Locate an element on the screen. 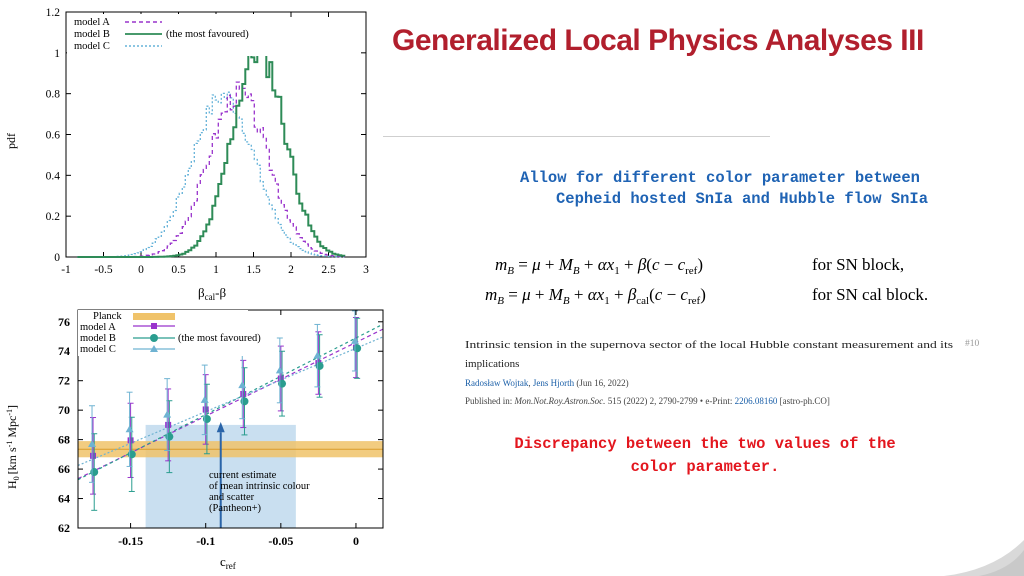  bottom-x-axis-label: cref is located at coordinates (228, 562).